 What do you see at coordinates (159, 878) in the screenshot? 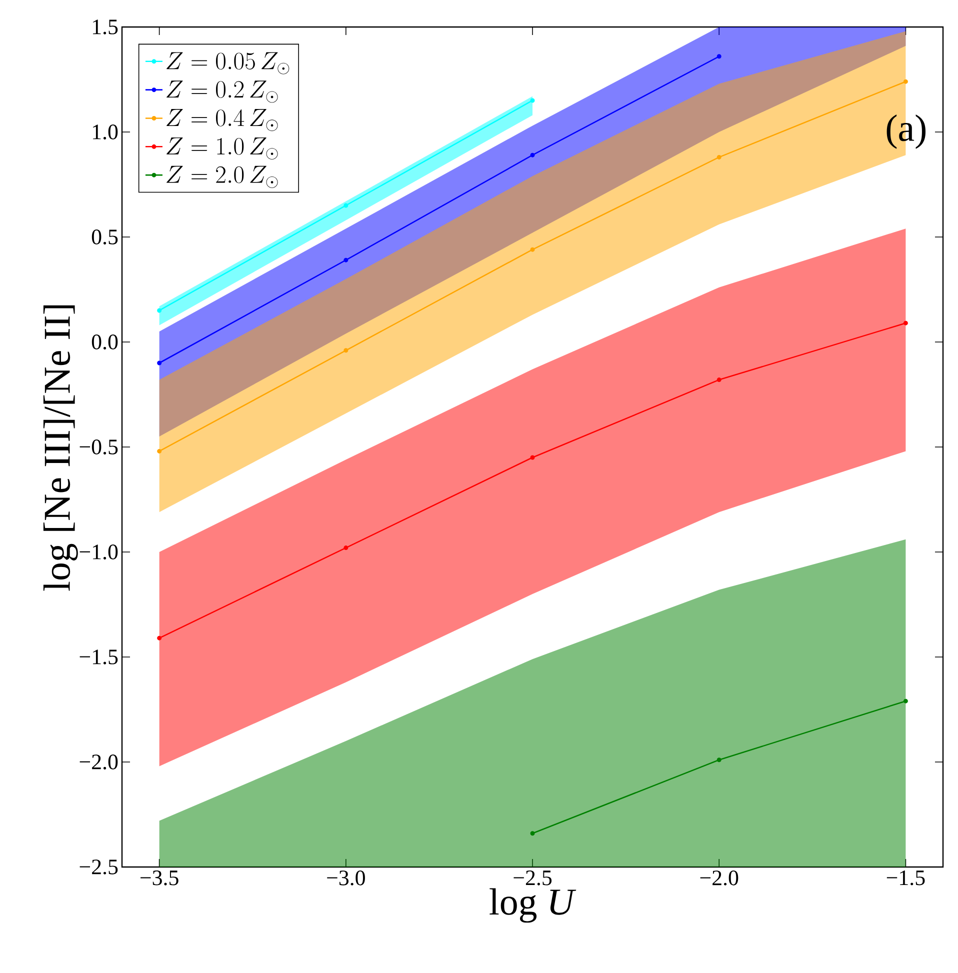
I see `x-tick-label: −3.5` at bounding box center [159, 878].